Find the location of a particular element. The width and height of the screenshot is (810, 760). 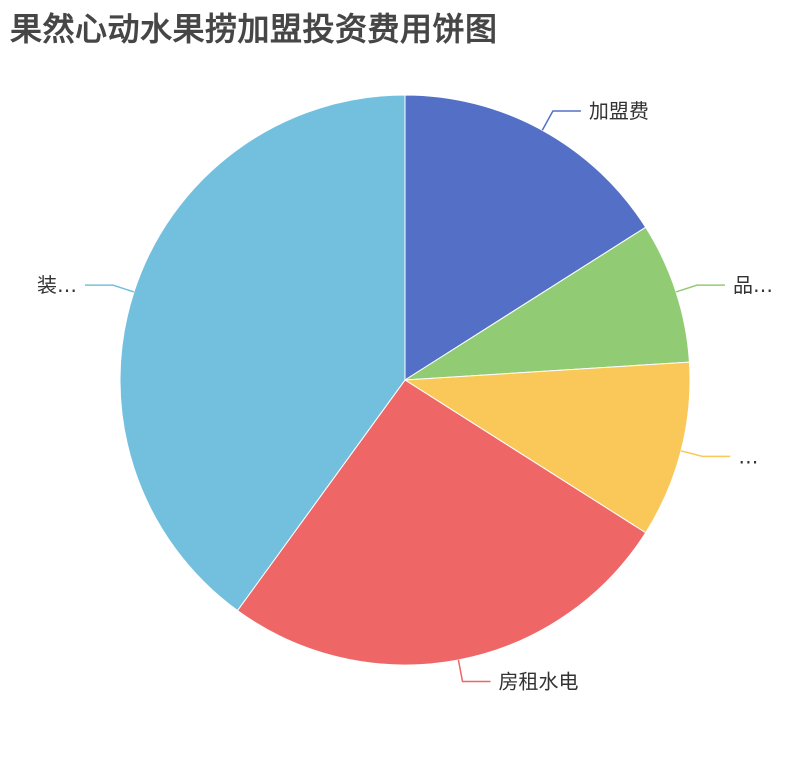

chart-title: 果然心动水果捞加盟投资费用饼图 is located at coordinates (254, 29).